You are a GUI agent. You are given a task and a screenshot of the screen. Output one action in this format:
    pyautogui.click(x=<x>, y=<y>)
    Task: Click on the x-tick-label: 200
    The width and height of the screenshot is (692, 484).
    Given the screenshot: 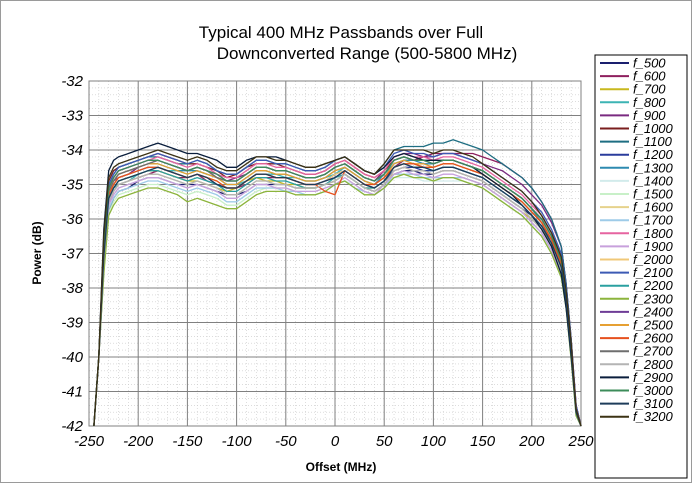 What is the action you would take?
    pyautogui.click(x=531, y=441)
    